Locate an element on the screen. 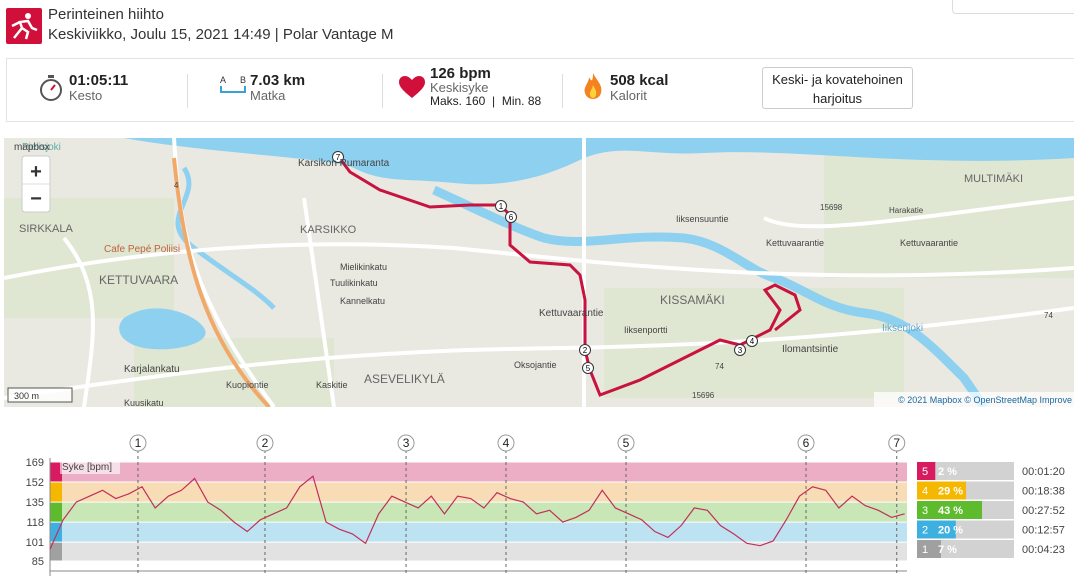 This screenshot has width=1074, height=576. hr-label-bg is located at coordinates (90, 467).